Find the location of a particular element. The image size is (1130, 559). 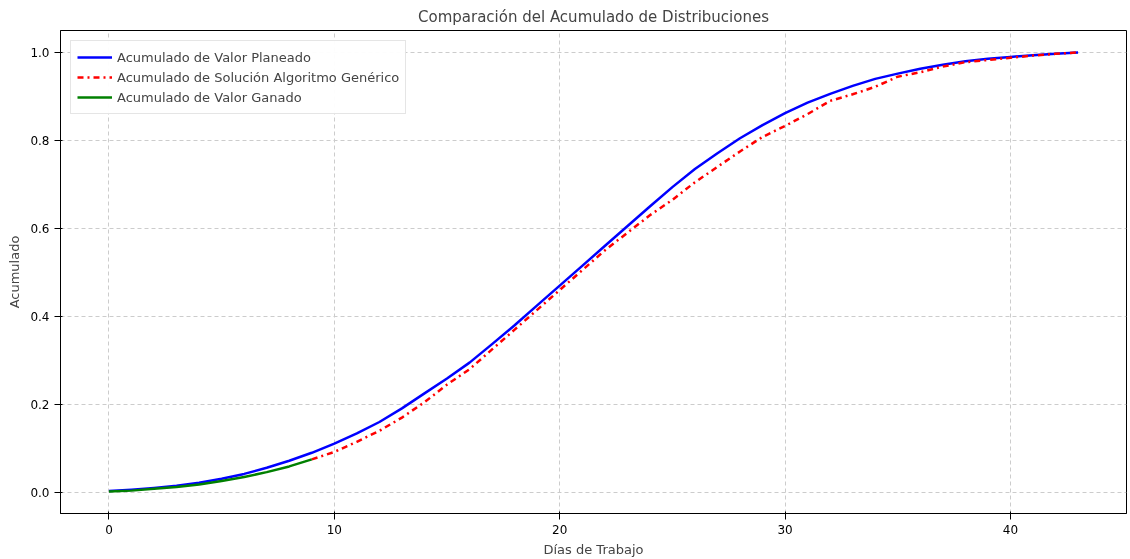

x-tick-label: 40 is located at coordinates (1010, 529).